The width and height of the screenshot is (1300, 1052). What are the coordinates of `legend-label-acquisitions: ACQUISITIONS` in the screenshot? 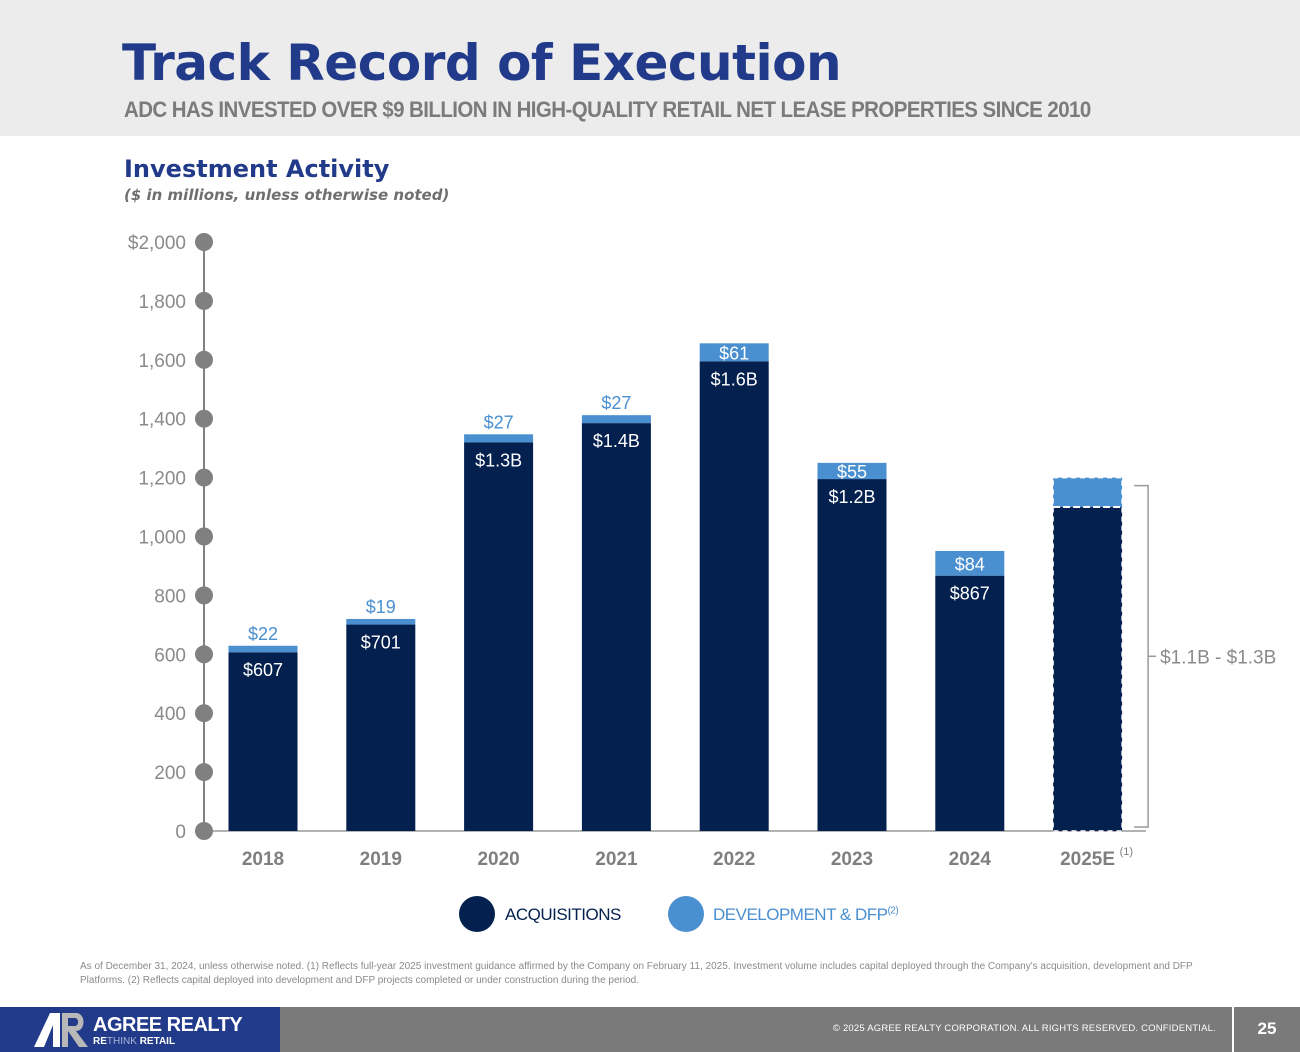 It's located at (563, 915).